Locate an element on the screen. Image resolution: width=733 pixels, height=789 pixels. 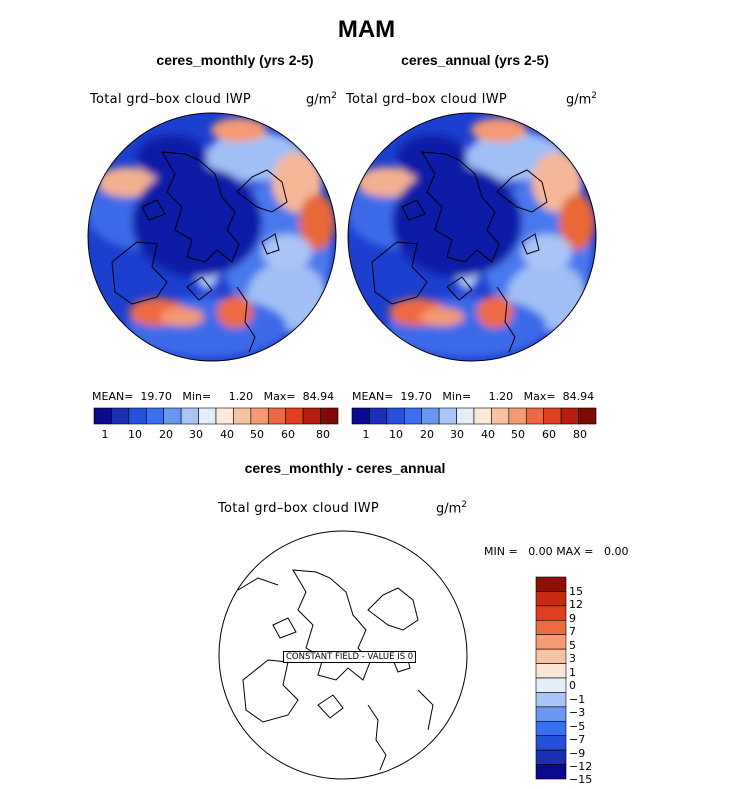
left-colorbar is located at coordinates (216, 416).